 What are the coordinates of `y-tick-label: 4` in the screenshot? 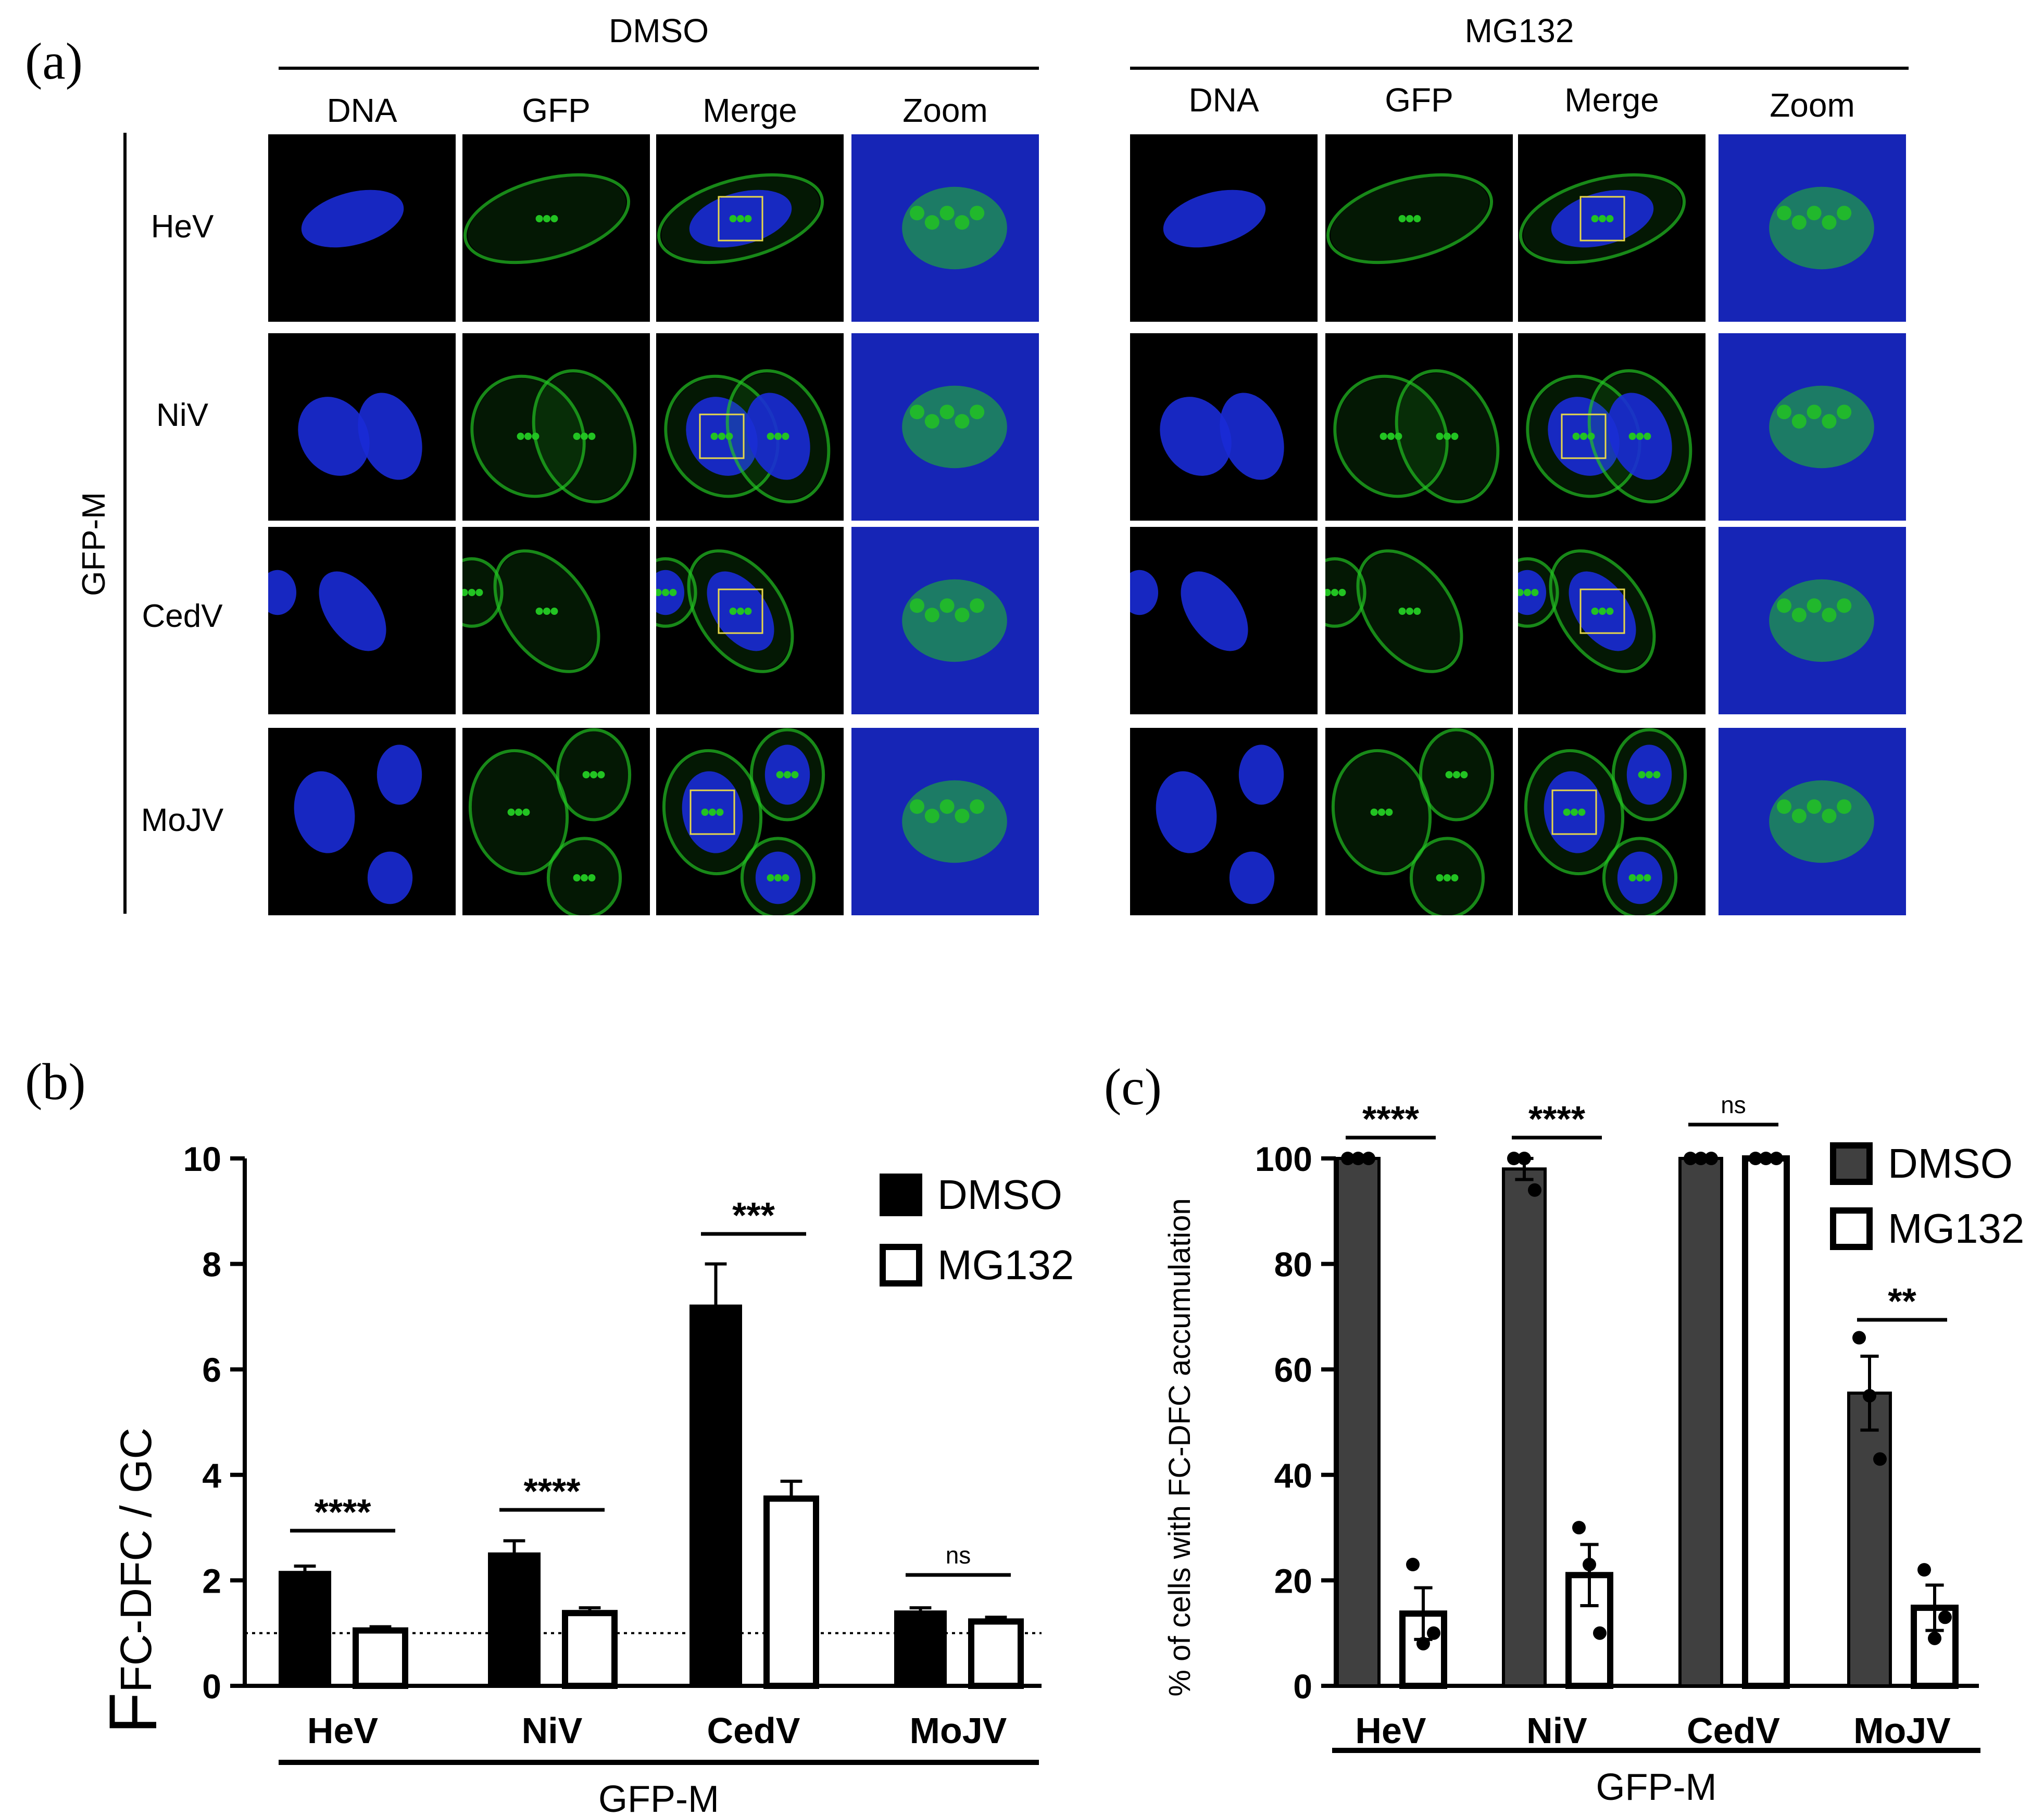 It's located at (211, 1476).